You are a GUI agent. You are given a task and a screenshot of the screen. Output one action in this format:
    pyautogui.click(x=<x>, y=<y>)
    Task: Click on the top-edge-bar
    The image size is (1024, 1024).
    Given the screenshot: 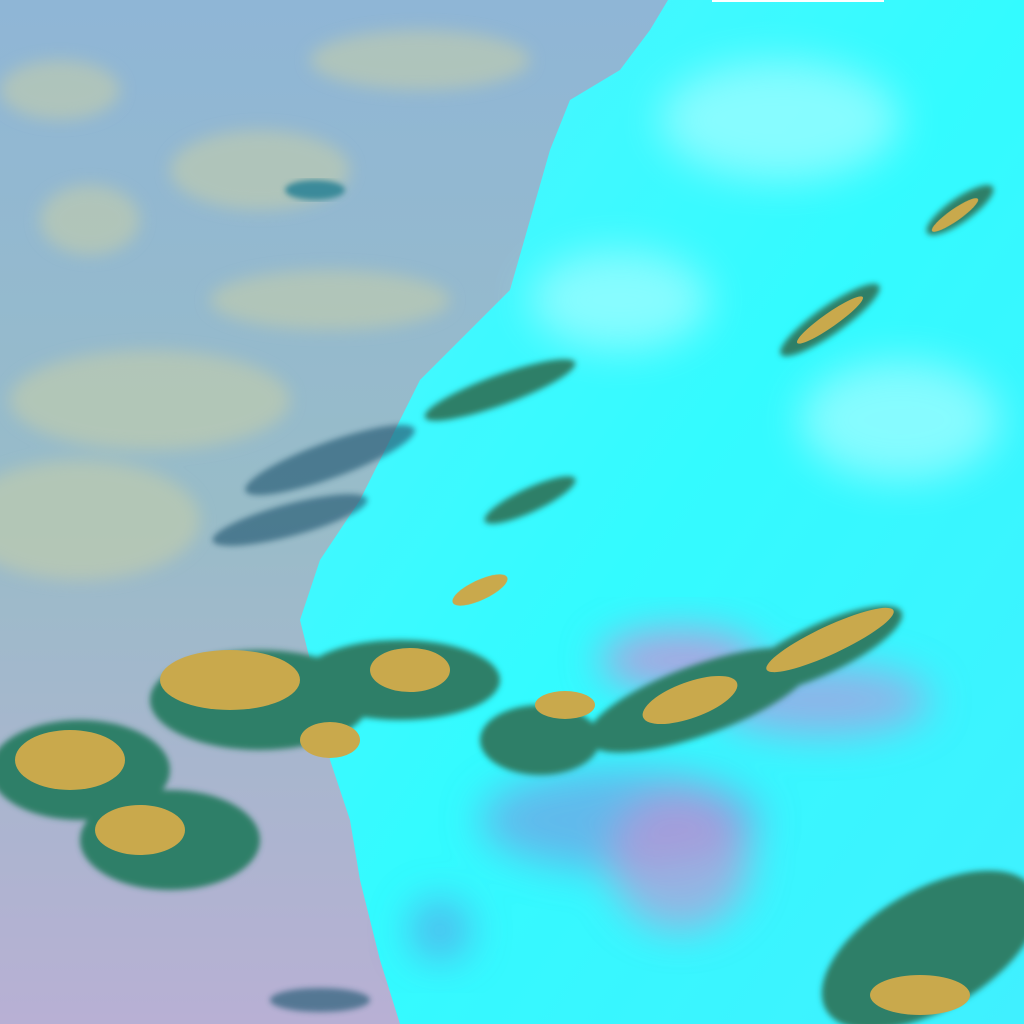 What is the action you would take?
    pyautogui.click(x=798, y=1)
    